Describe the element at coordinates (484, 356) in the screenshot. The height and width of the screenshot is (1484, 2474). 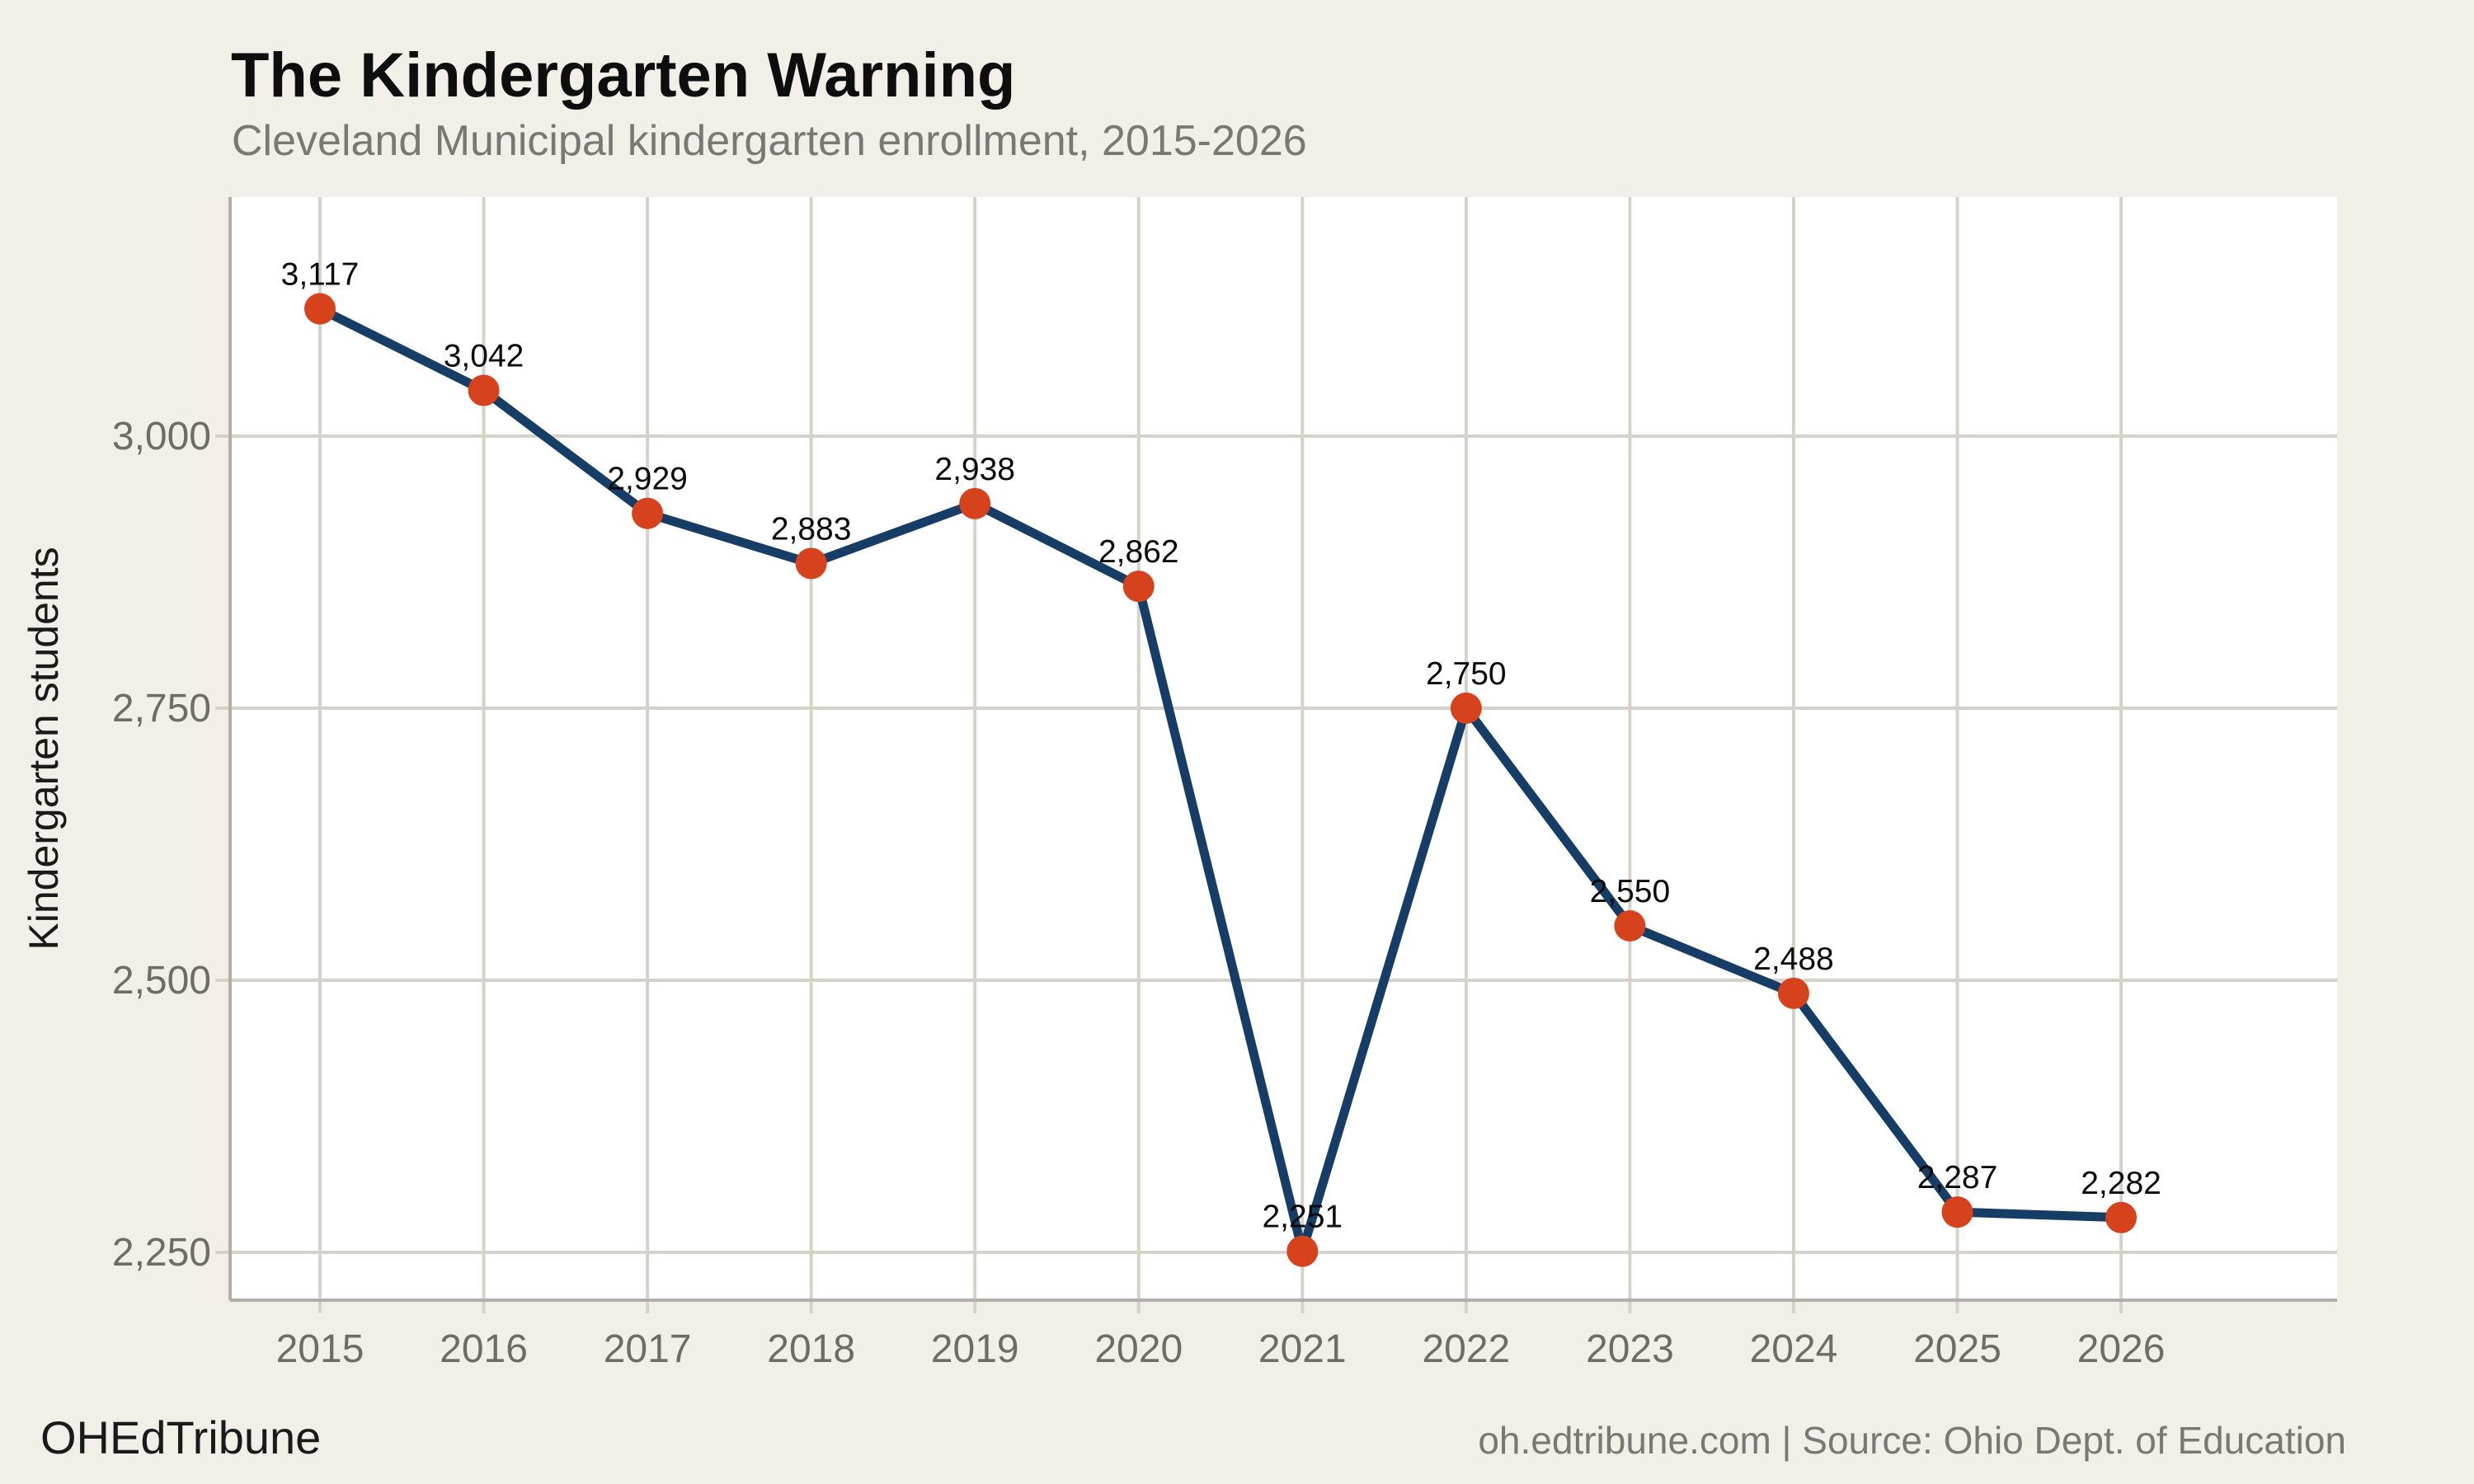
I see `data-point-label: 3,042` at that location.